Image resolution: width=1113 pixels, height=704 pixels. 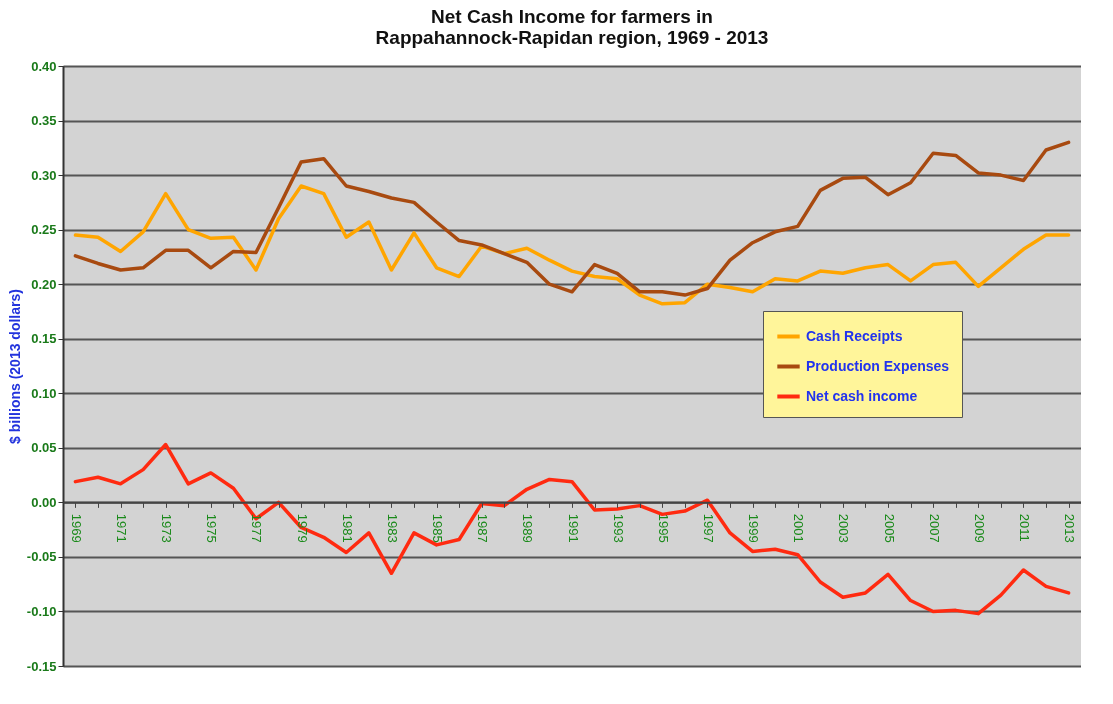 What do you see at coordinates (1024, 527) in the screenshot?
I see `x-tick-label: 2011` at bounding box center [1024, 527].